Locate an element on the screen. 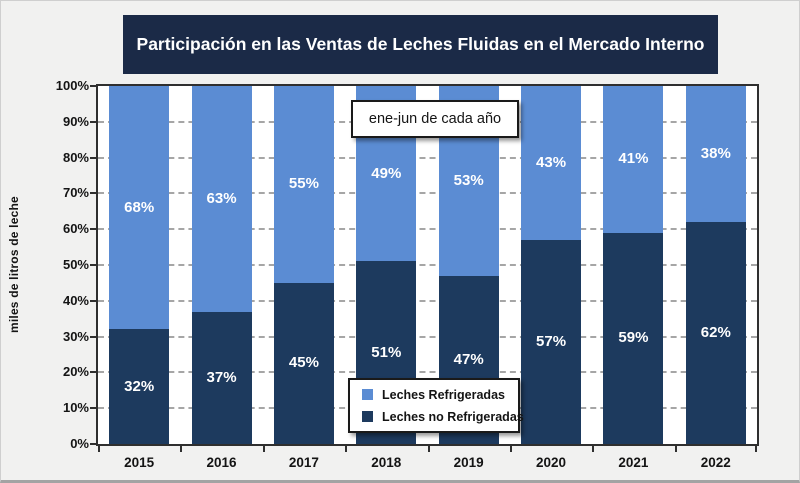  legend-item-no-refrigeradas: Leches no Refrigeradas is located at coordinates (443, 417).